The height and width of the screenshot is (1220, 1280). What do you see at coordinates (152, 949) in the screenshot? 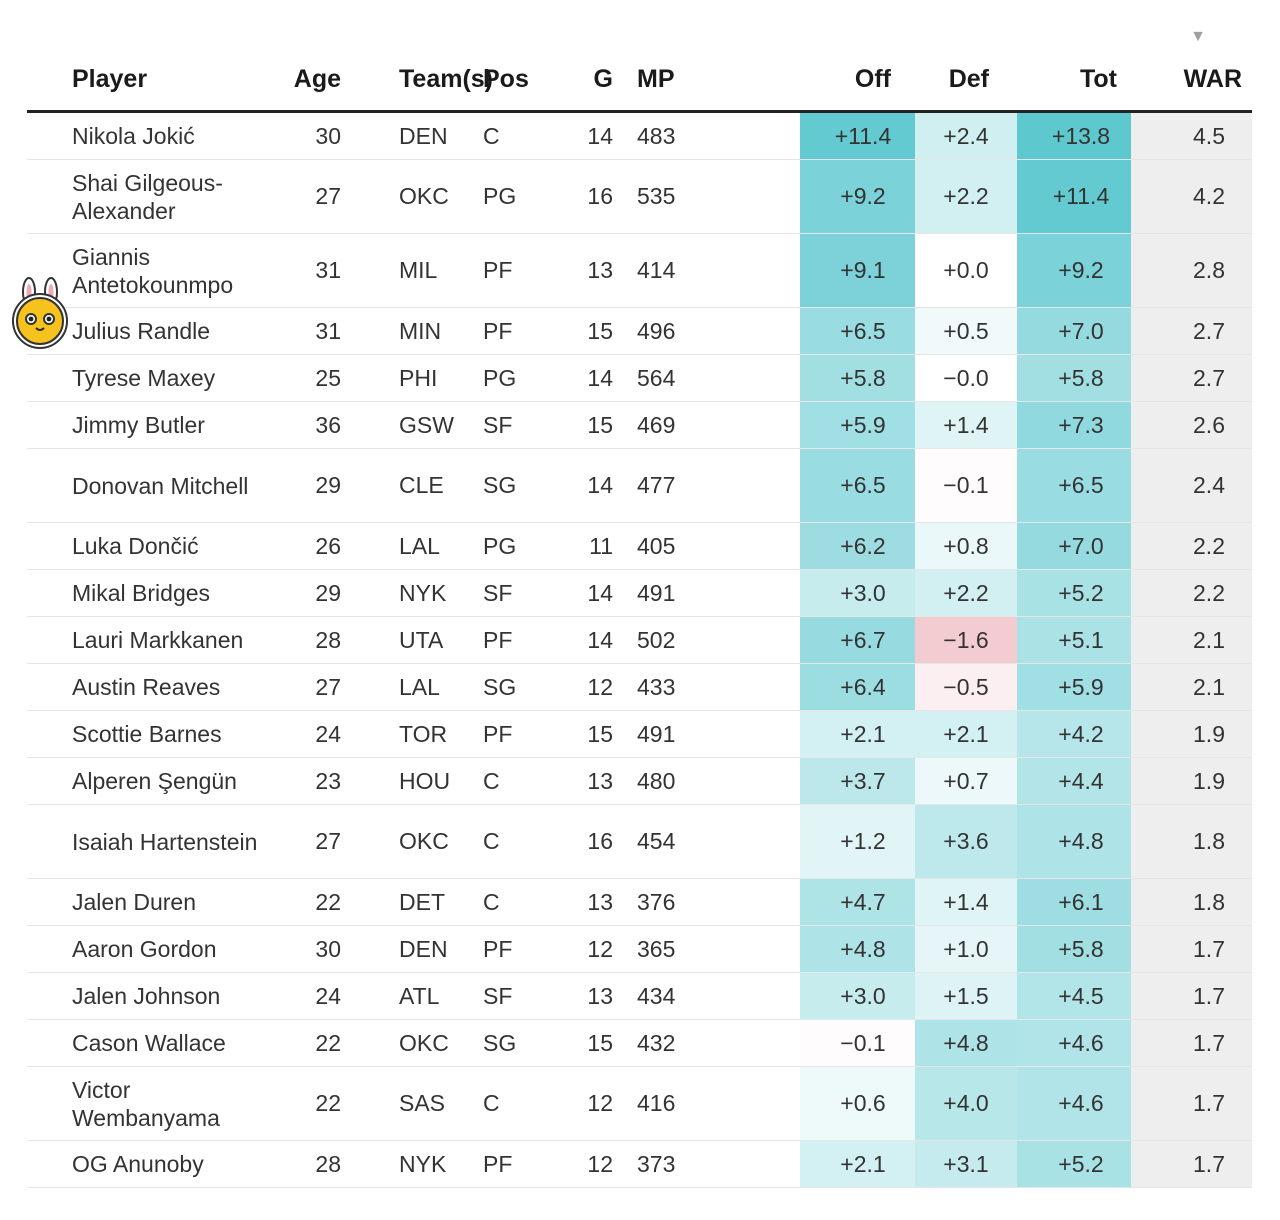
I see `cell-player: Aaron Gordon` at bounding box center [152, 949].